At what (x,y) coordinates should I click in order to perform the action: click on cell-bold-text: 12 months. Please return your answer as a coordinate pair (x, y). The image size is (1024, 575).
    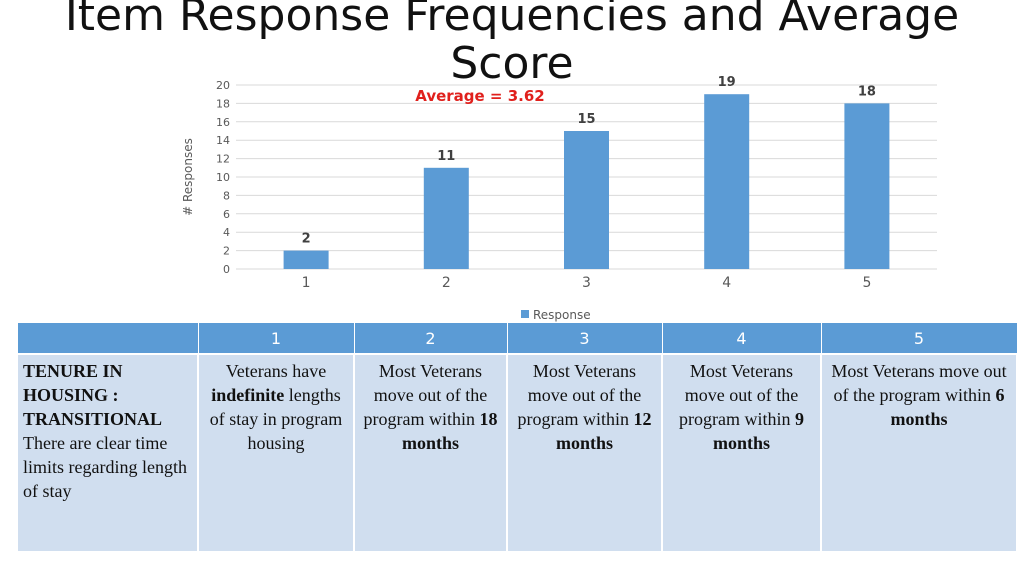
    Looking at the image, I should click on (603, 431).